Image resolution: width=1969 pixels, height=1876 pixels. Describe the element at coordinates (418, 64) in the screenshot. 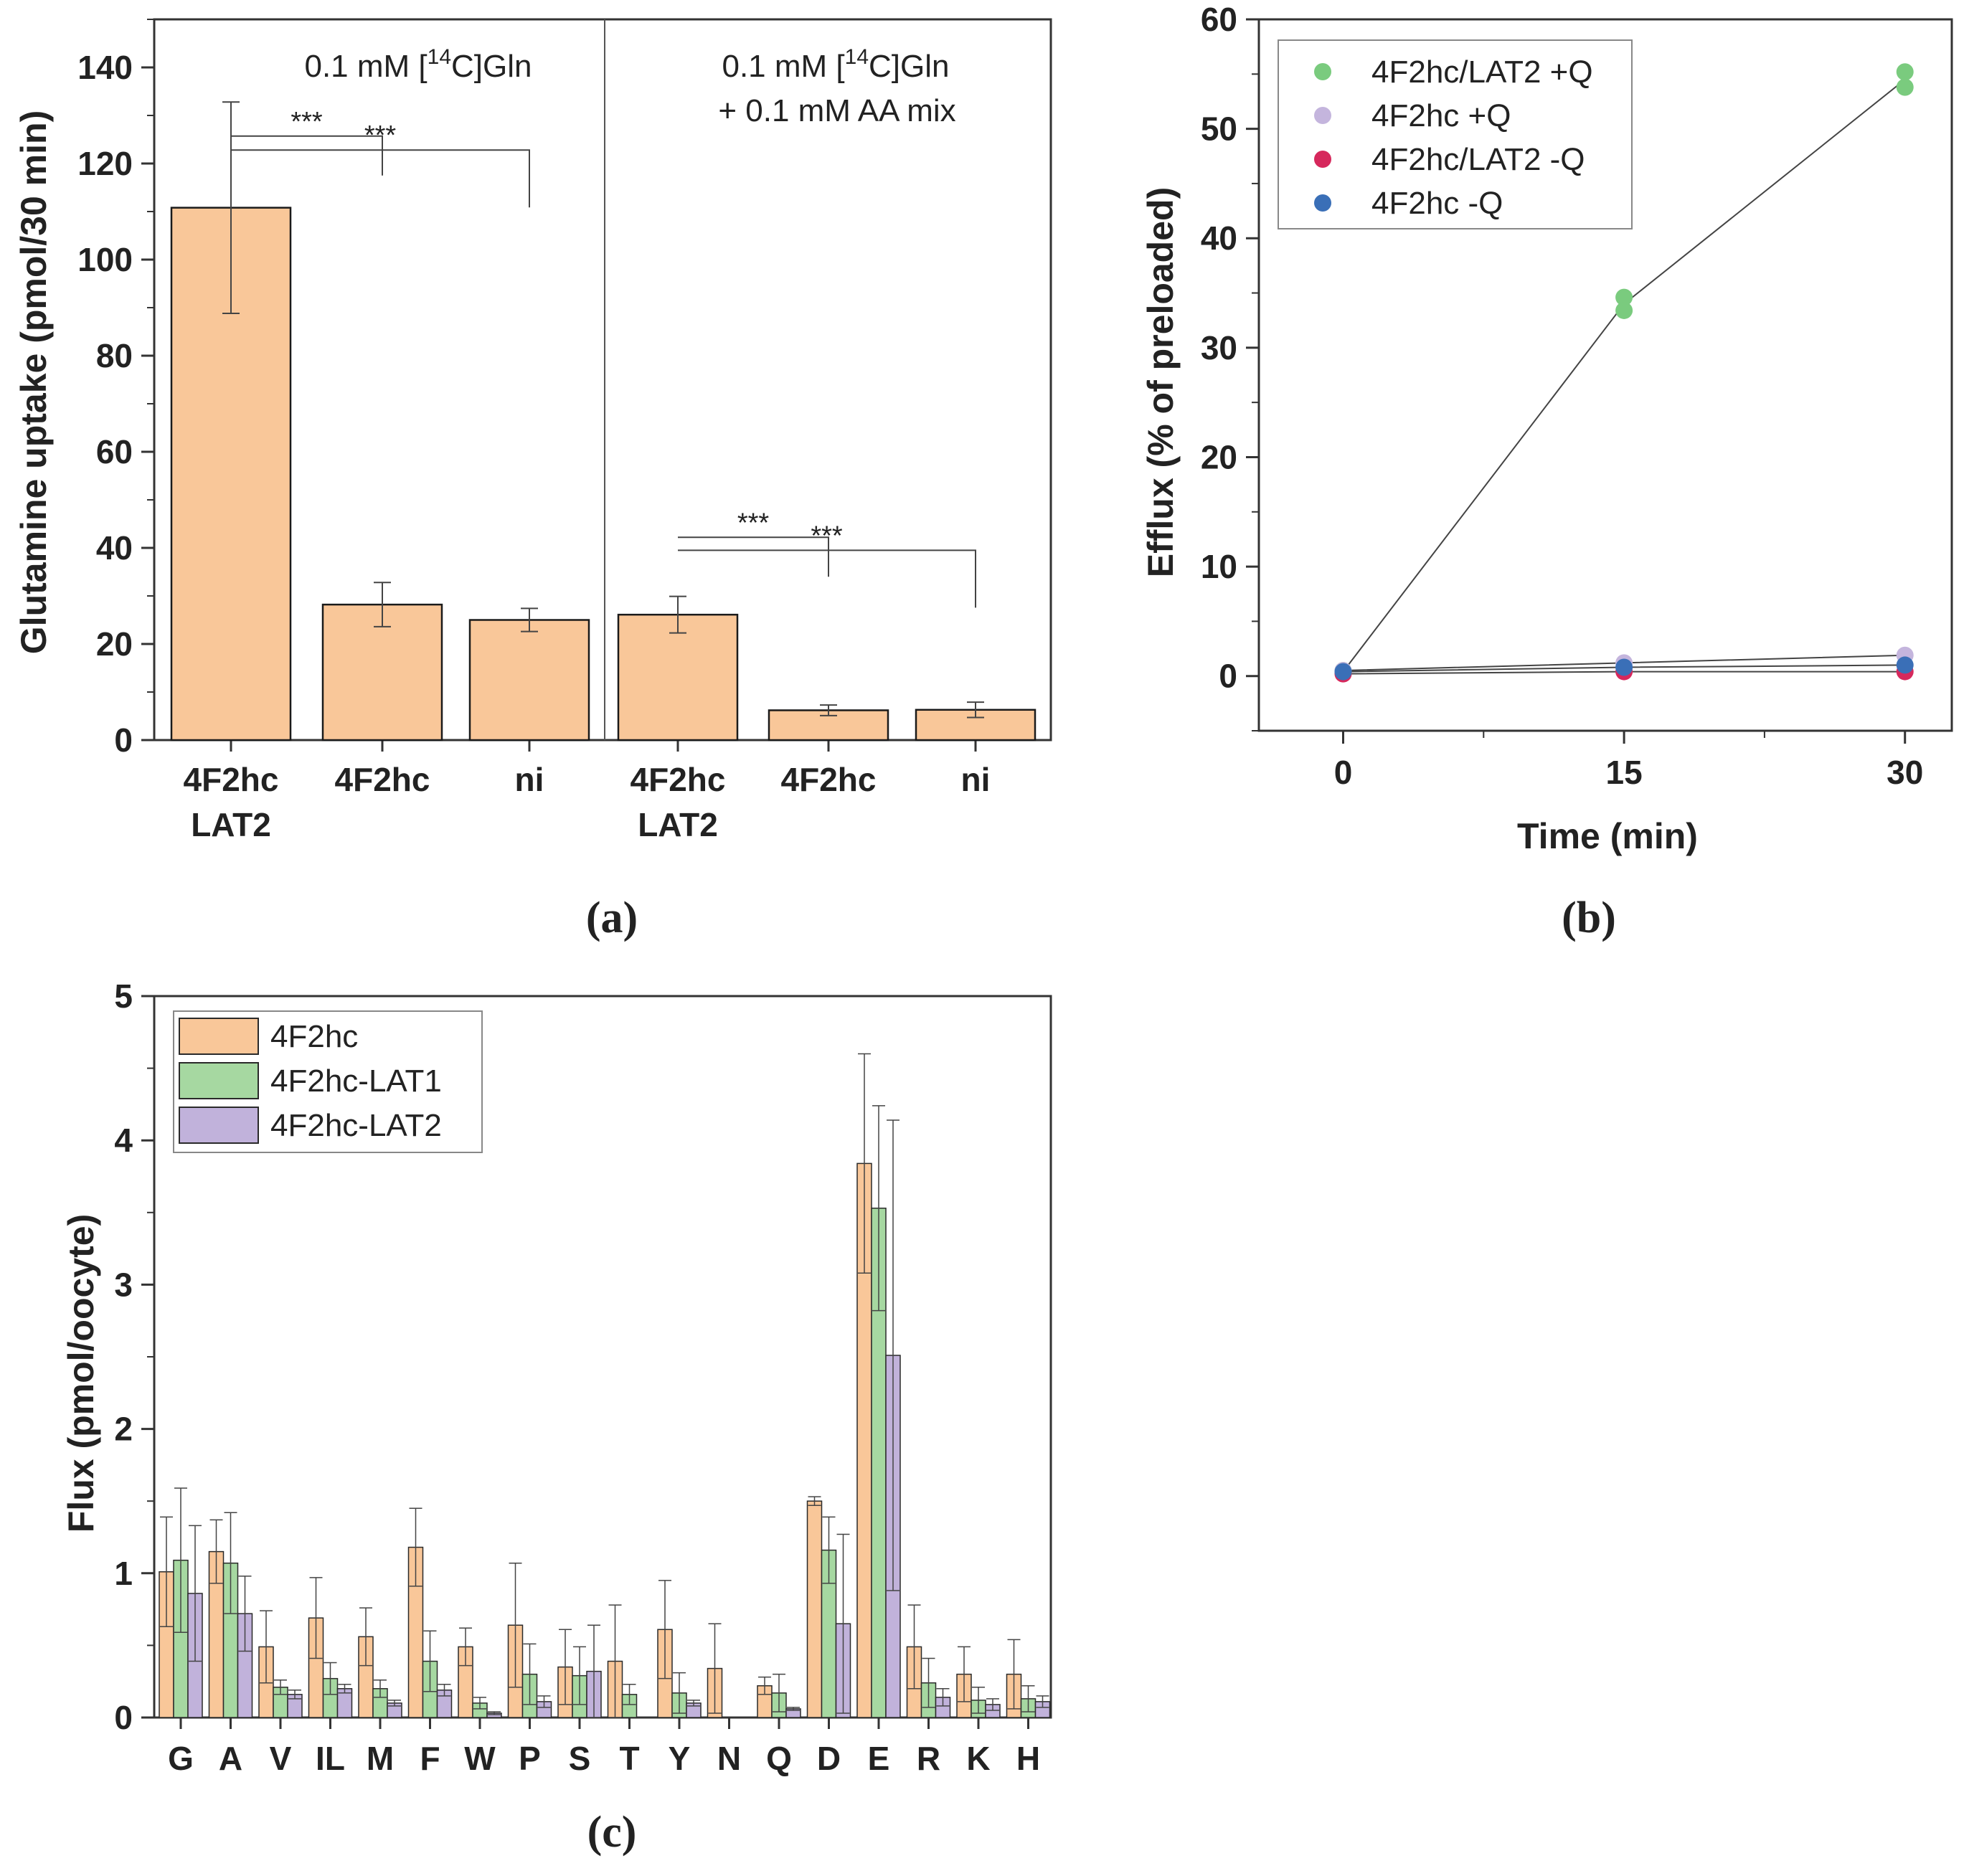

I see `panel-a-condition-1: 0.1 mM [14C]Gln` at that location.